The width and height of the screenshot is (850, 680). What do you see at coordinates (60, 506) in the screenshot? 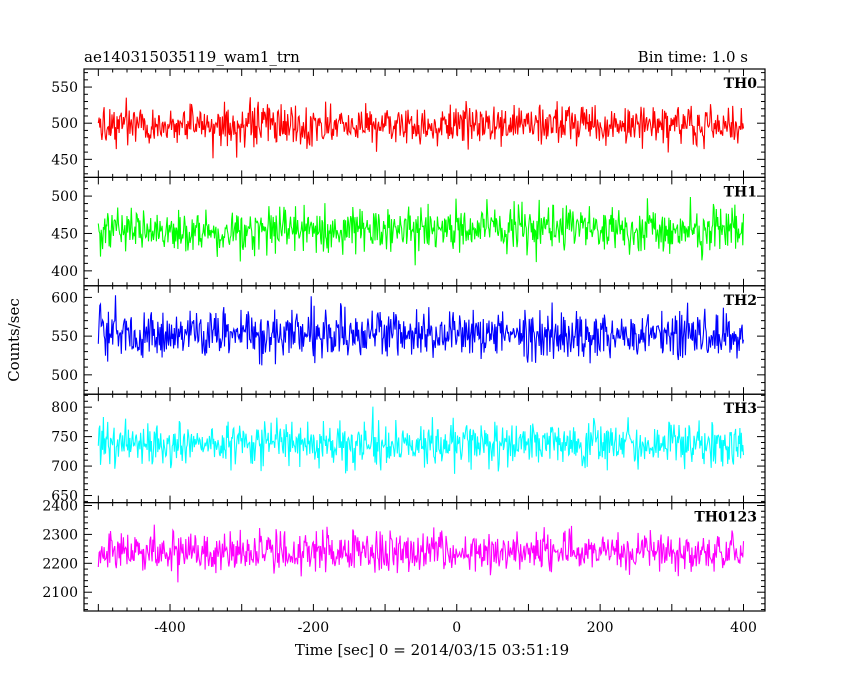
I see `y-tick-label: 2400` at bounding box center [60, 506].